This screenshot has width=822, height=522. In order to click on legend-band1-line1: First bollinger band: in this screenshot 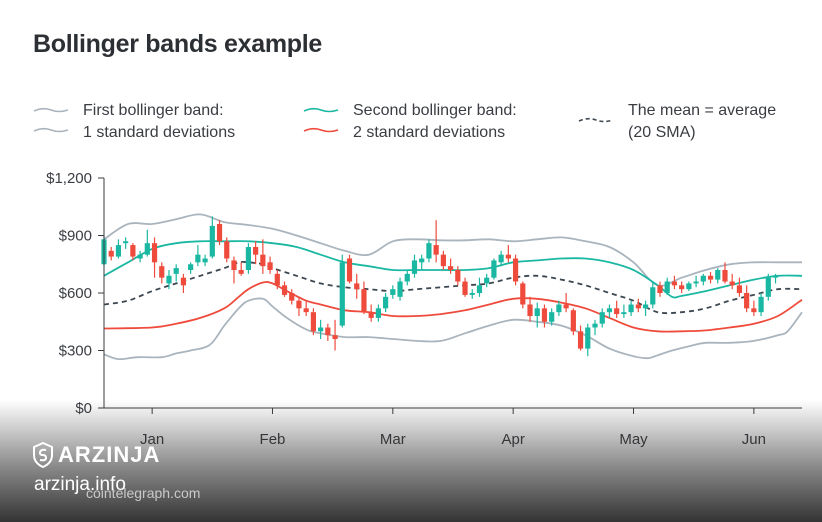, I will do `click(153, 110)`.